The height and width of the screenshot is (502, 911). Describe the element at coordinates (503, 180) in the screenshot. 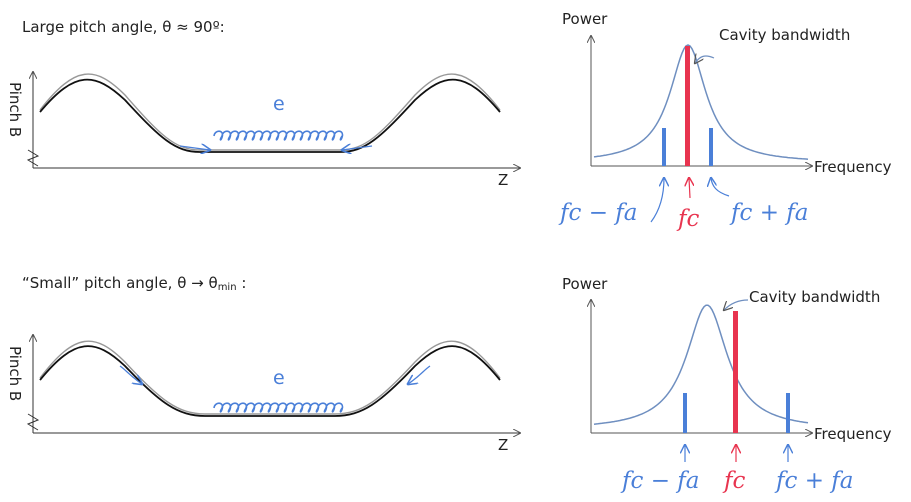

I see `trap-xlabel-1: Z` at that location.